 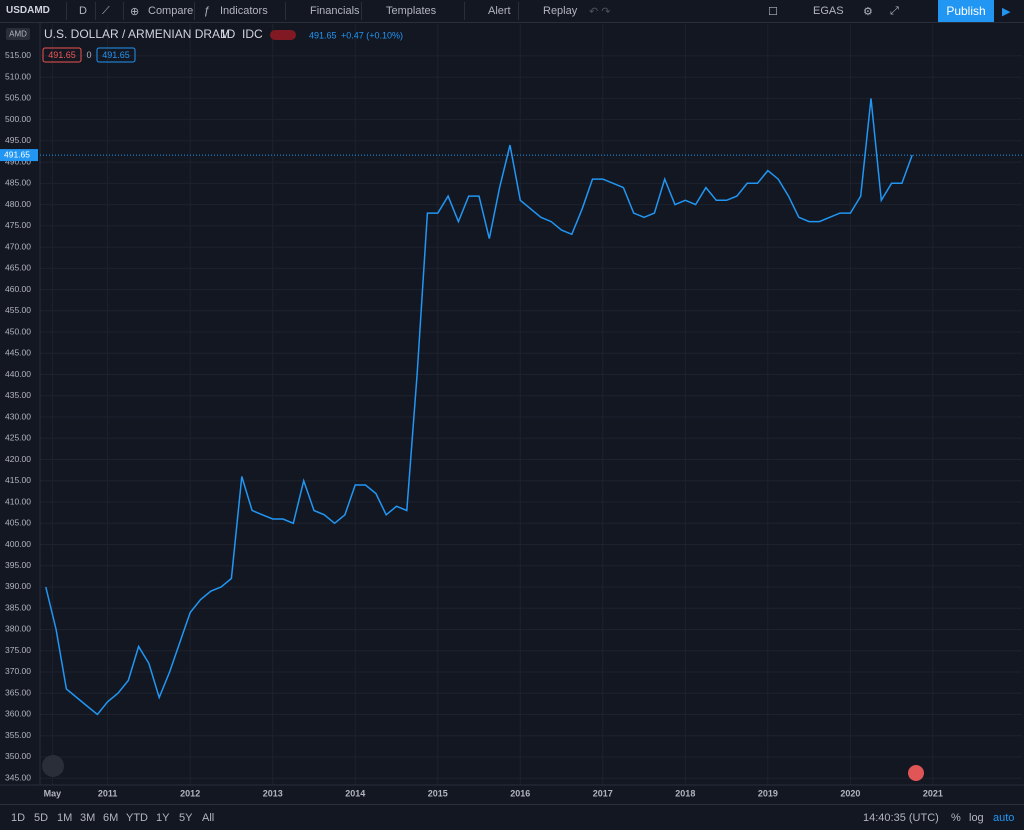 I want to click on legend-source: IDC, so click(x=252, y=34).